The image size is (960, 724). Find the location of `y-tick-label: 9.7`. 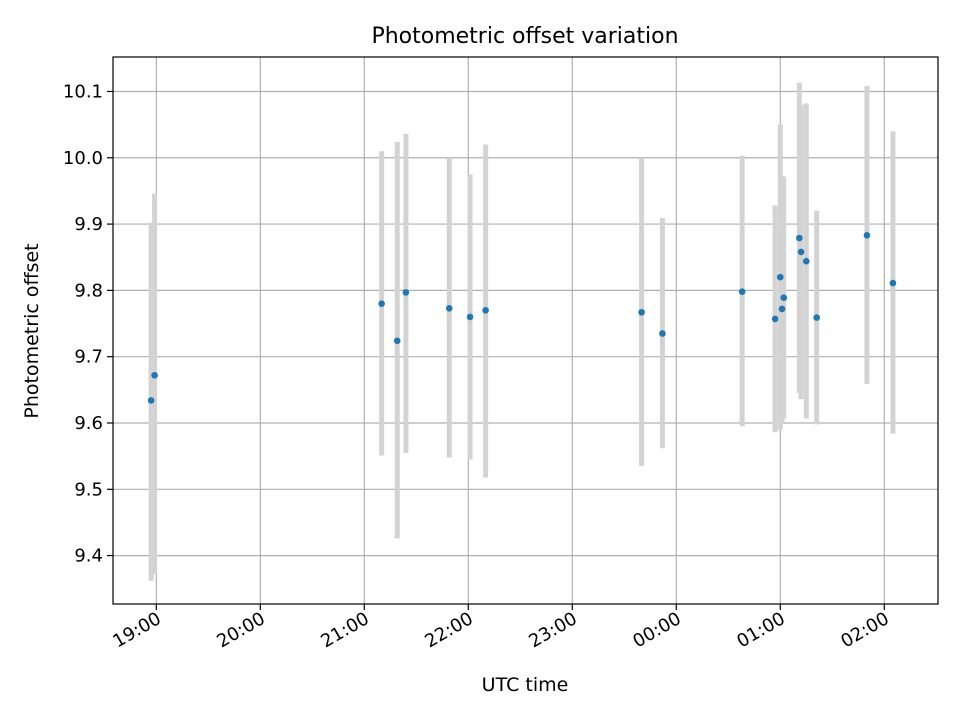

y-tick-label: 9.7 is located at coordinates (88, 357).